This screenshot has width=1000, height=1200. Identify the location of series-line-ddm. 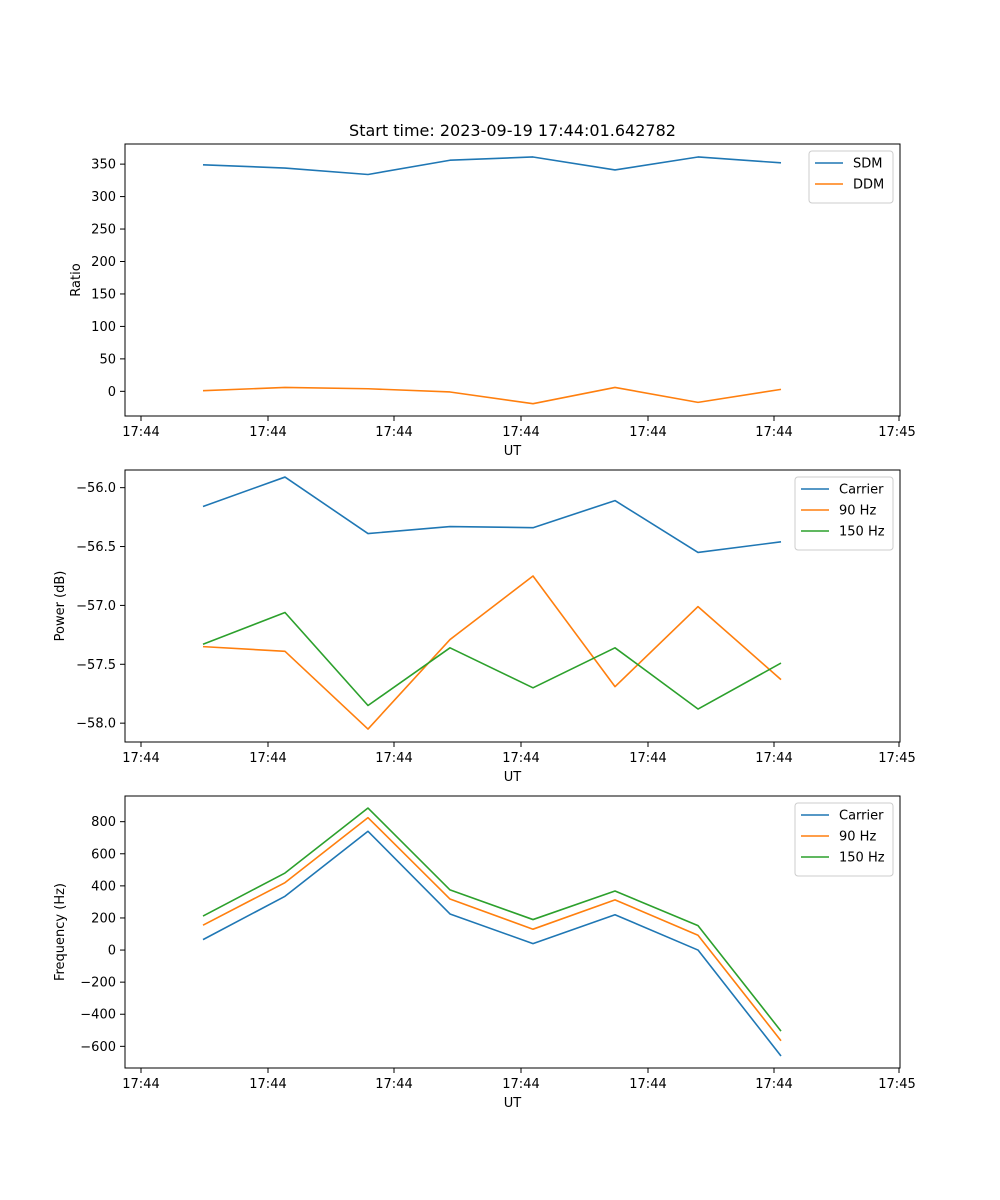
(492, 395).